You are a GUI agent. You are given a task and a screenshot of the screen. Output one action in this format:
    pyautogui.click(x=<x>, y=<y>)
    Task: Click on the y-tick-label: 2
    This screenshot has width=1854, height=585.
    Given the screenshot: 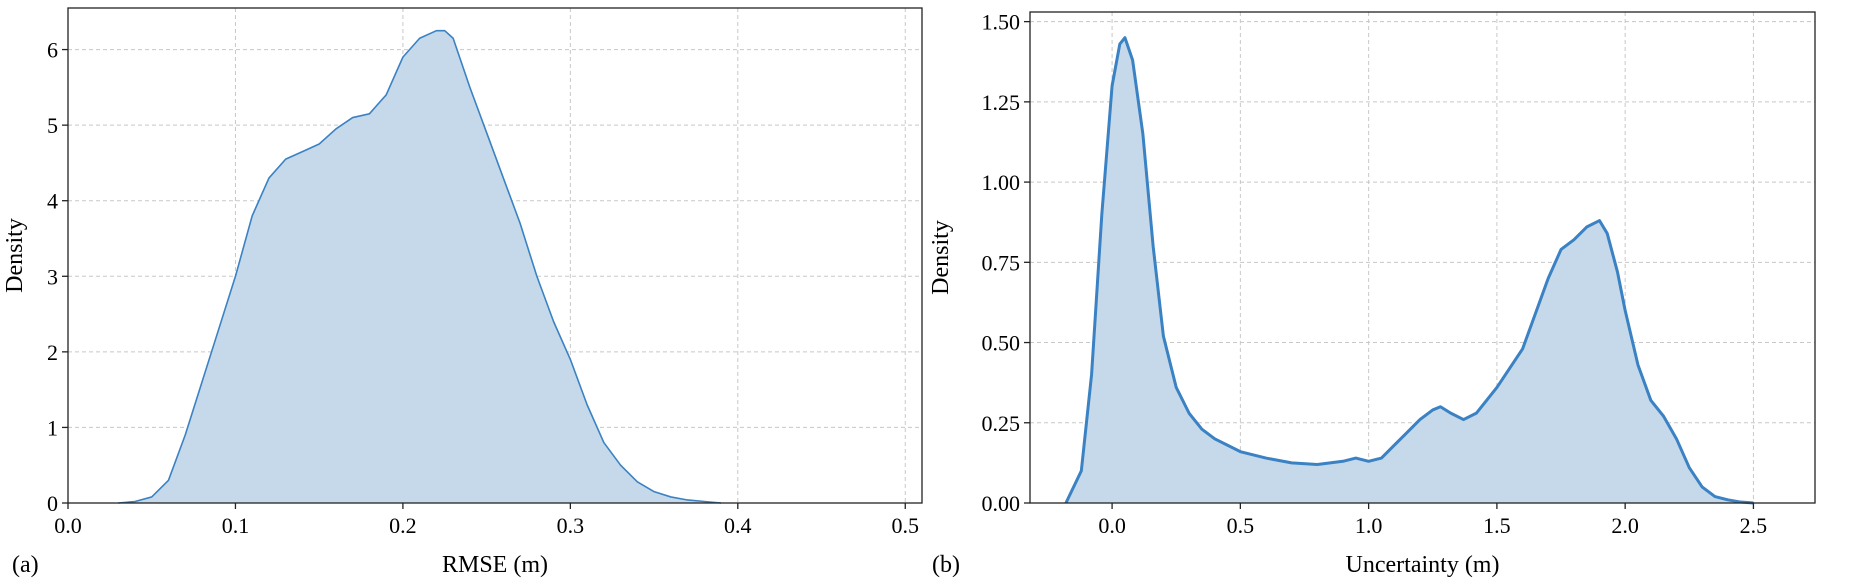 What is the action you would take?
    pyautogui.click(x=52, y=352)
    